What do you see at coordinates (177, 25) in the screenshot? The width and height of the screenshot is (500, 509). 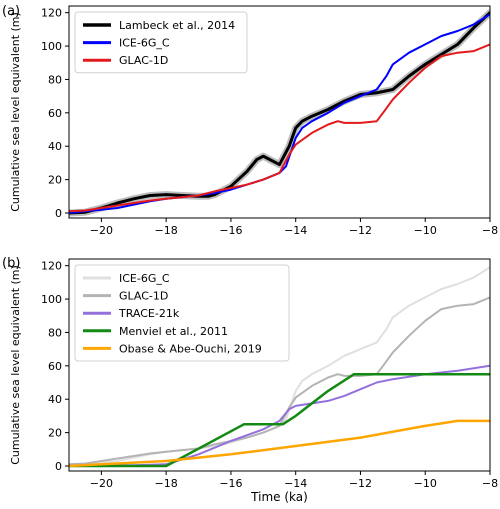 I see `legend-label: Lambeck et al., 2014` at bounding box center [177, 25].